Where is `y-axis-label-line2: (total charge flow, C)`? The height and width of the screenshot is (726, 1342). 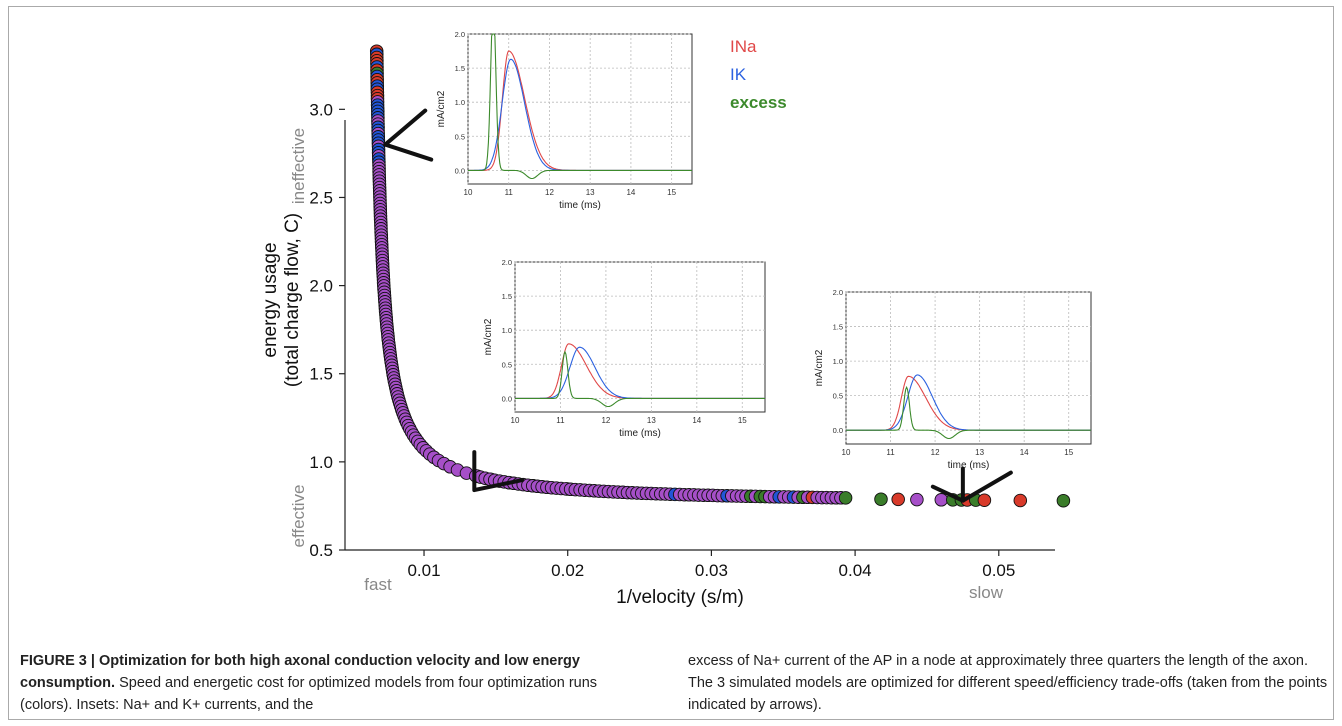
y-axis-label-line2: (total charge flow, C) is located at coordinates (292, 300).